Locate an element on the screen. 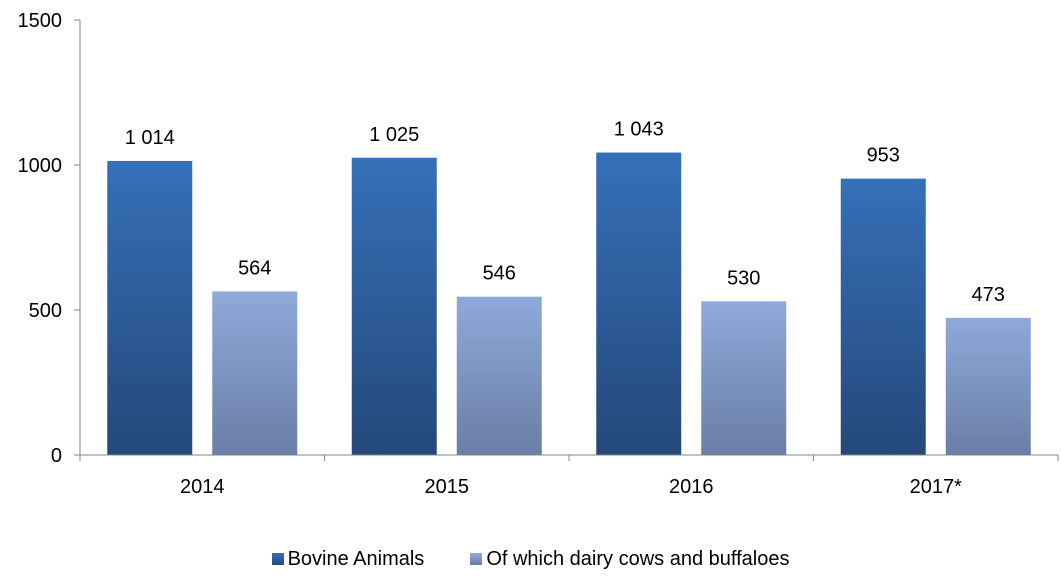  legend-swatch-dairy is located at coordinates (476, 559).